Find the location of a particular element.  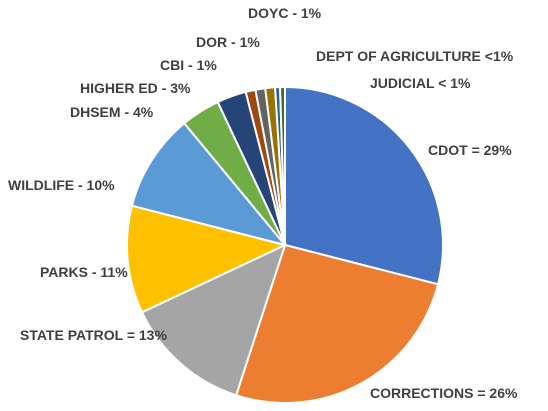

category-name: DEPT OF AGRICULTURE is located at coordinates (398, 56).